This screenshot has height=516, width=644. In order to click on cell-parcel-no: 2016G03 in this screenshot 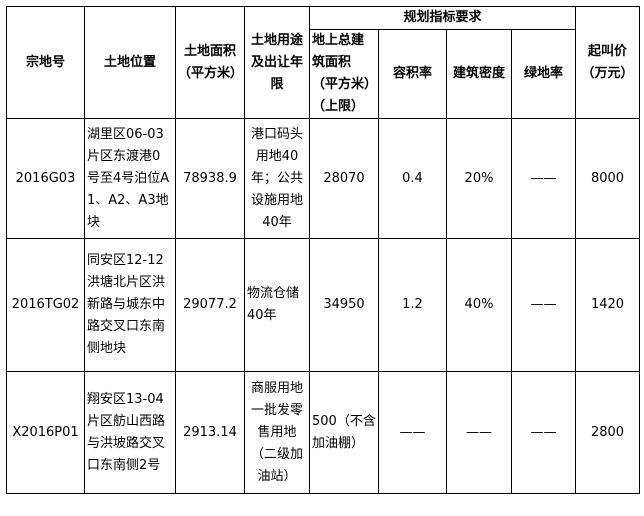, I will do `click(45, 178)`.